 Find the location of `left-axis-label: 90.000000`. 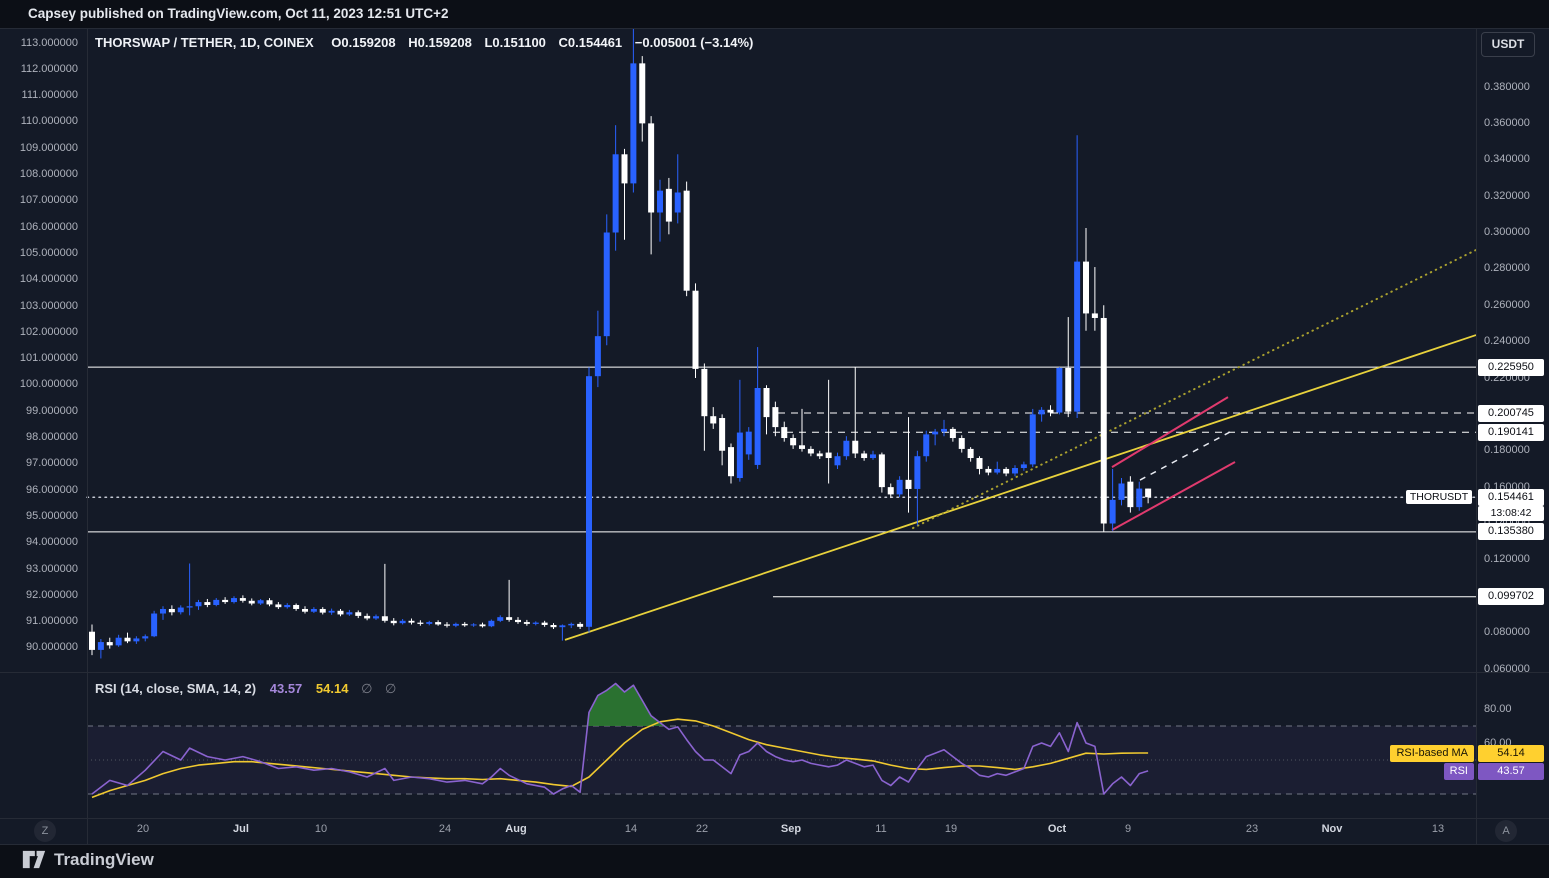

left-axis-label: 90.000000 is located at coordinates (52, 647).